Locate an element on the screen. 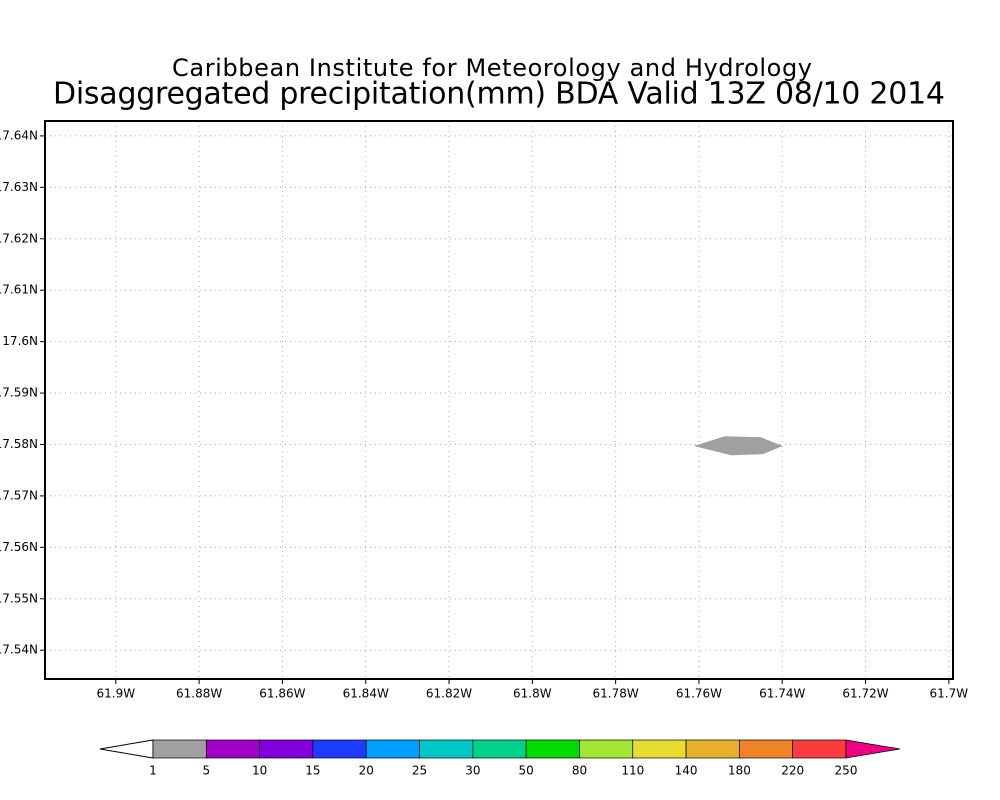 The image size is (1000, 800). x-tick-label: 61.88W is located at coordinates (199, 694).